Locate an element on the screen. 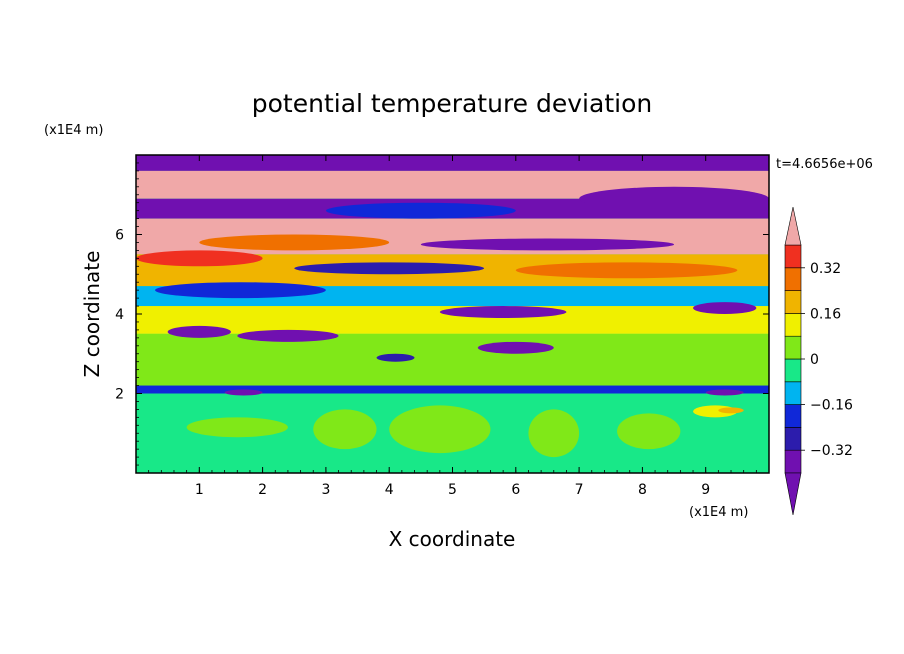 This screenshot has height=654, width=904. time-label: t=4.6656e+06 is located at coordinates (824, 164).